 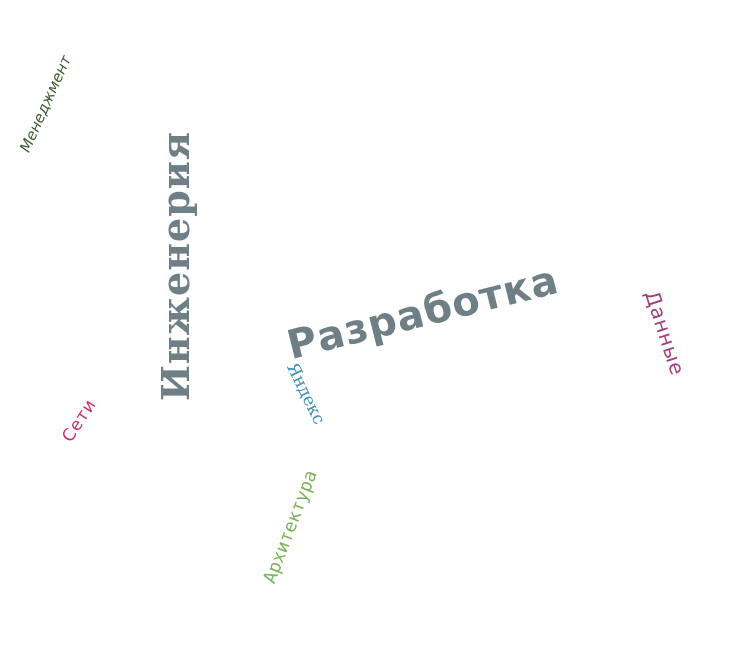 I want to click on word-menedzhment: Менеджмент, so click(x=45, y=104).